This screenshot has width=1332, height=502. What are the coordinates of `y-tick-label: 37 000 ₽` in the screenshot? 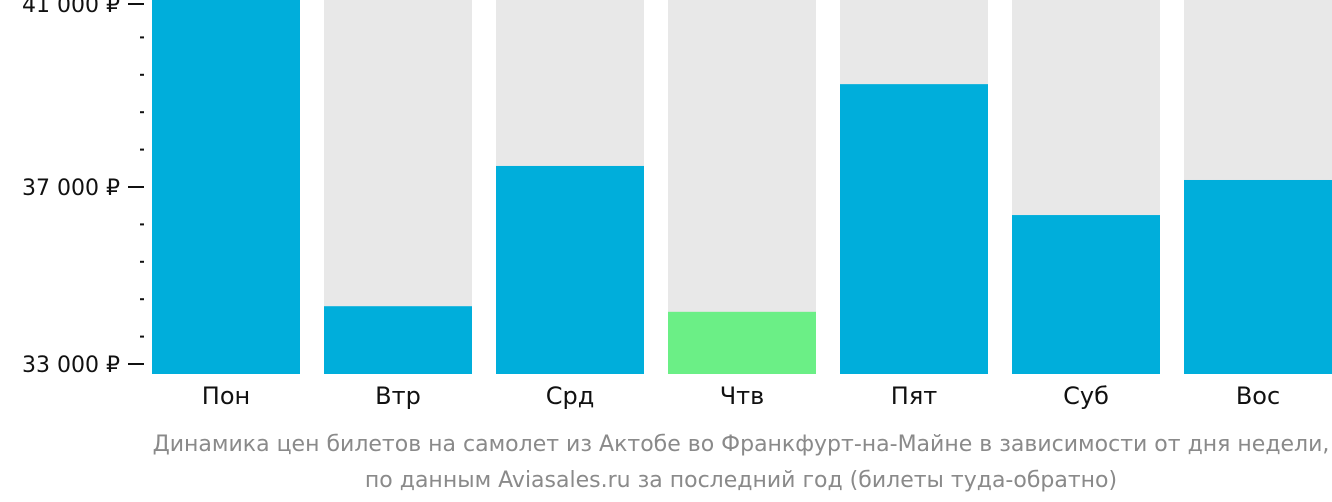 It's located at (71, 188).